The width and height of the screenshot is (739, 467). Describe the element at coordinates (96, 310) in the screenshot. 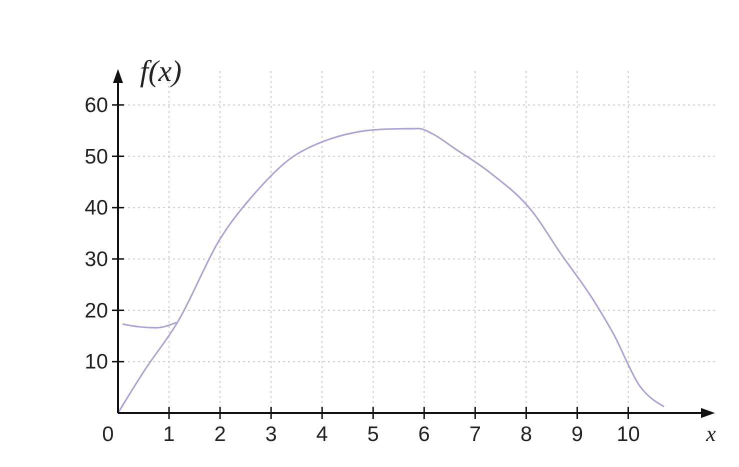

I see `y-tick-label: 20` at that location.